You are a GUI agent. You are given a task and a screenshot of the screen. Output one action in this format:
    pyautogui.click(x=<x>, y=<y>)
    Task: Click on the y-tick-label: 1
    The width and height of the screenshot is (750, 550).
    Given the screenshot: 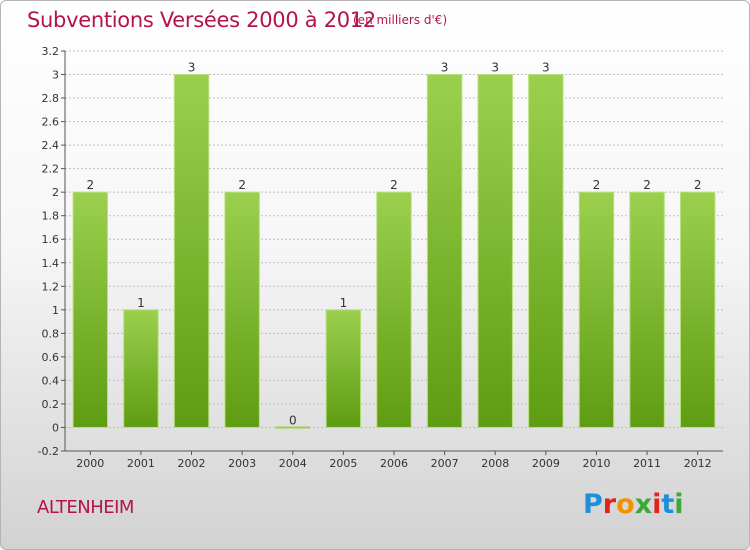 What is the action you would take?
    pyautogui.click(x=55, y=310)
    